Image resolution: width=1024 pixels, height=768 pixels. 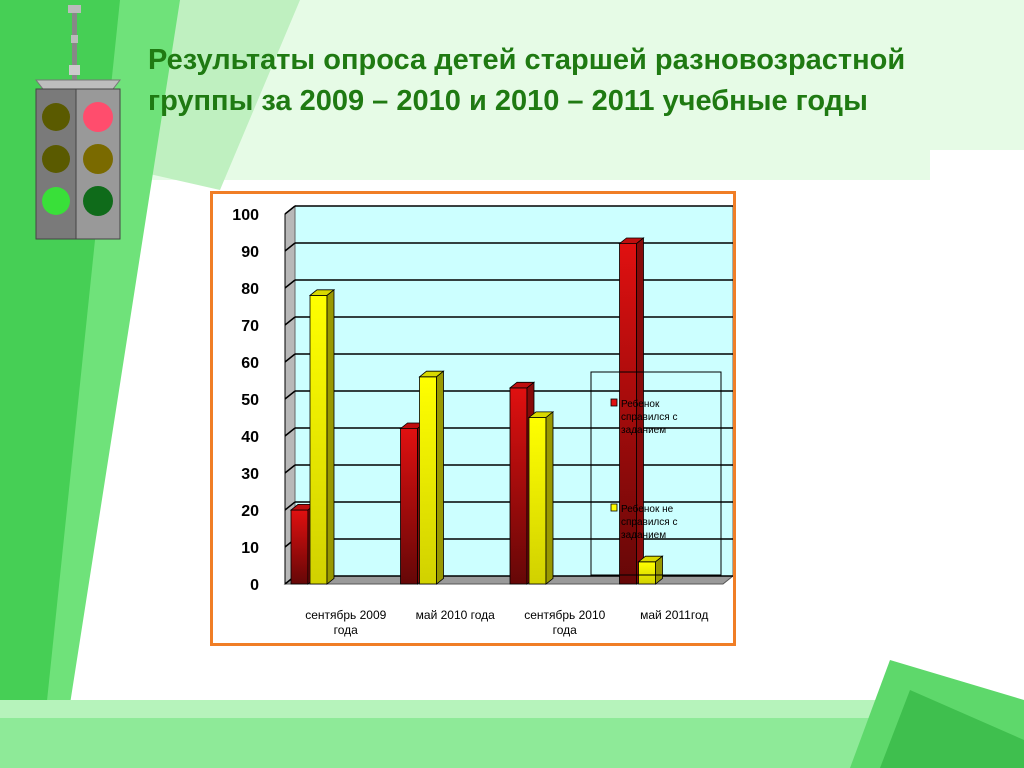 What do you see at coordinates (508, 580) in the screenshot?
I see `floor` at bounding box center [508, 580].